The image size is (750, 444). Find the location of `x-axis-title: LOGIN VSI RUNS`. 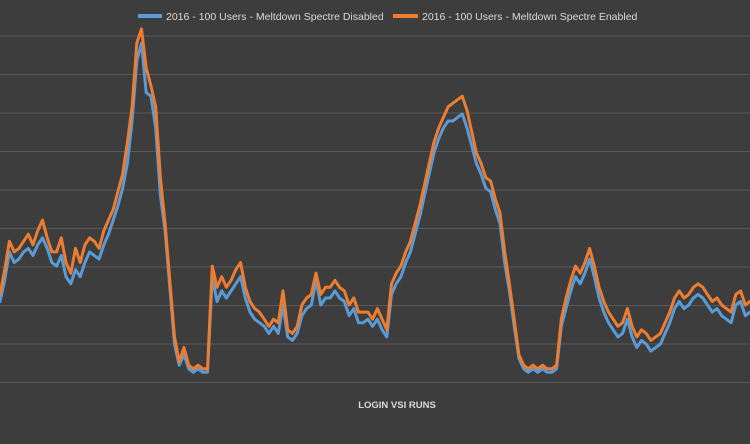

x-axis-title: LOGIN VSI RUNS is located at coordinates (397, 405).